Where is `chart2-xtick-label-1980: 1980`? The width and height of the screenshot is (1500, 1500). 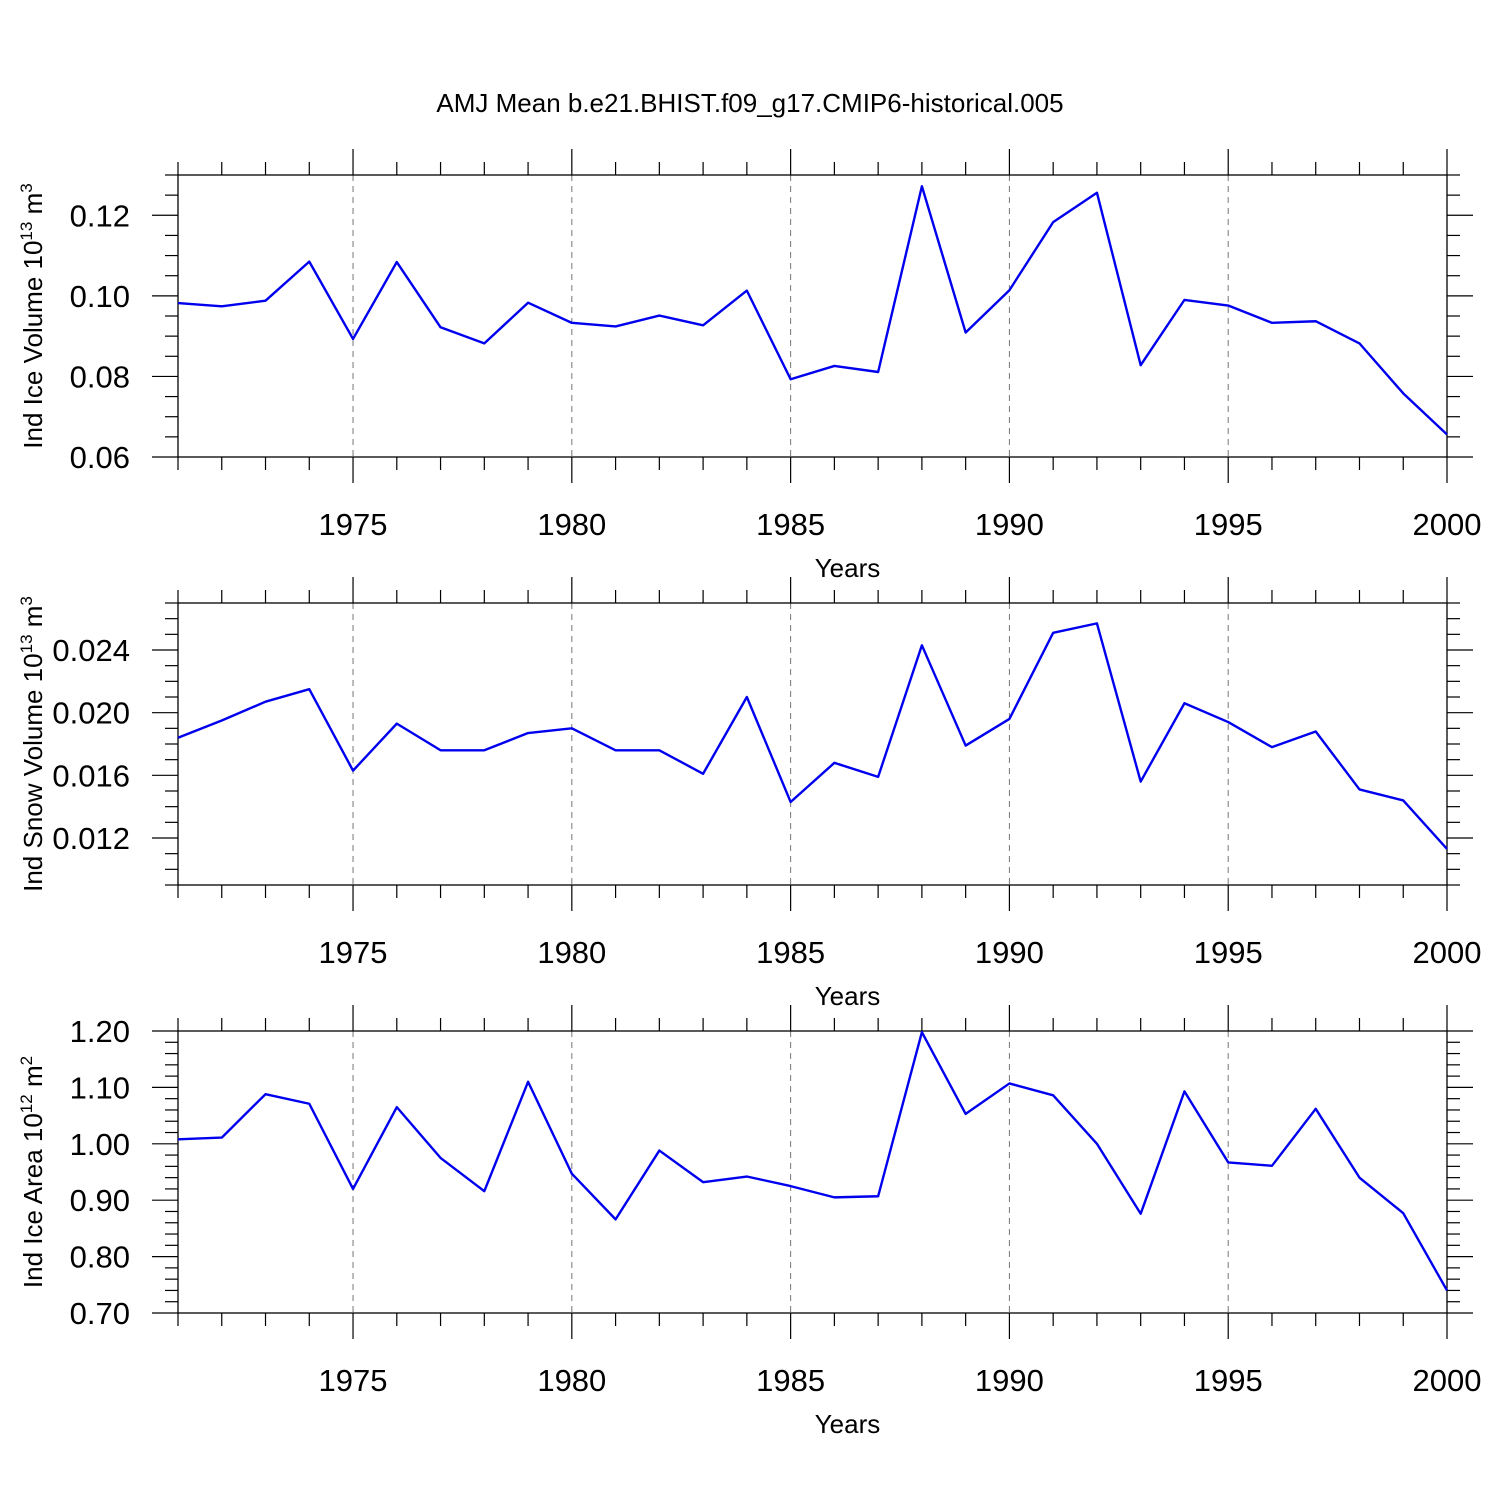 chart2-xtick-label-1980: 1980 is located at coordinates (571, 1380).